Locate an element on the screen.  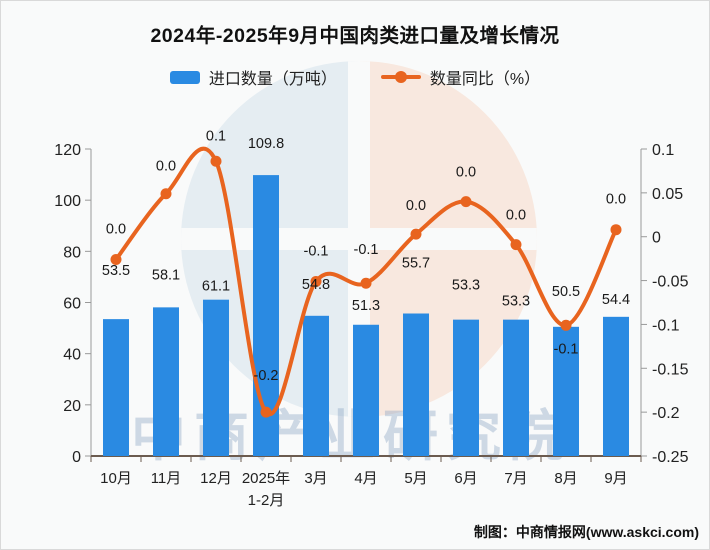
bar-value-label: 50.5 is located at coordinates (566, 292).